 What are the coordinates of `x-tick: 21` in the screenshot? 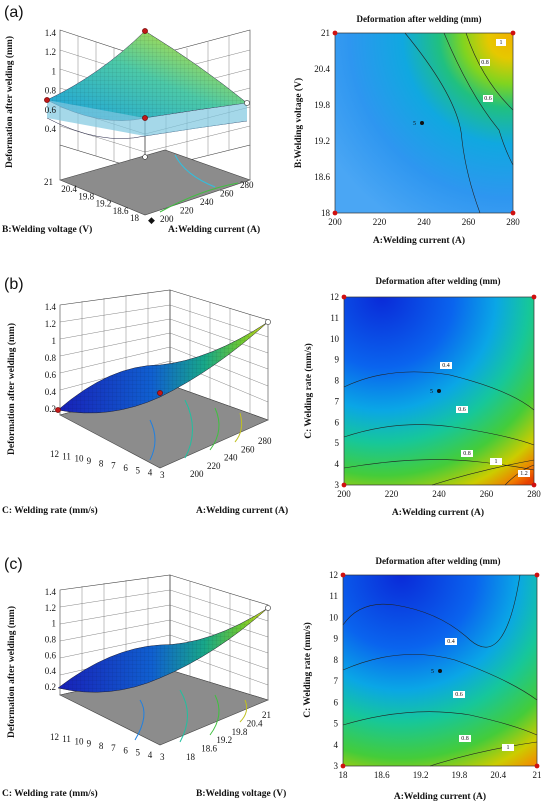 It's located at (537, 775).